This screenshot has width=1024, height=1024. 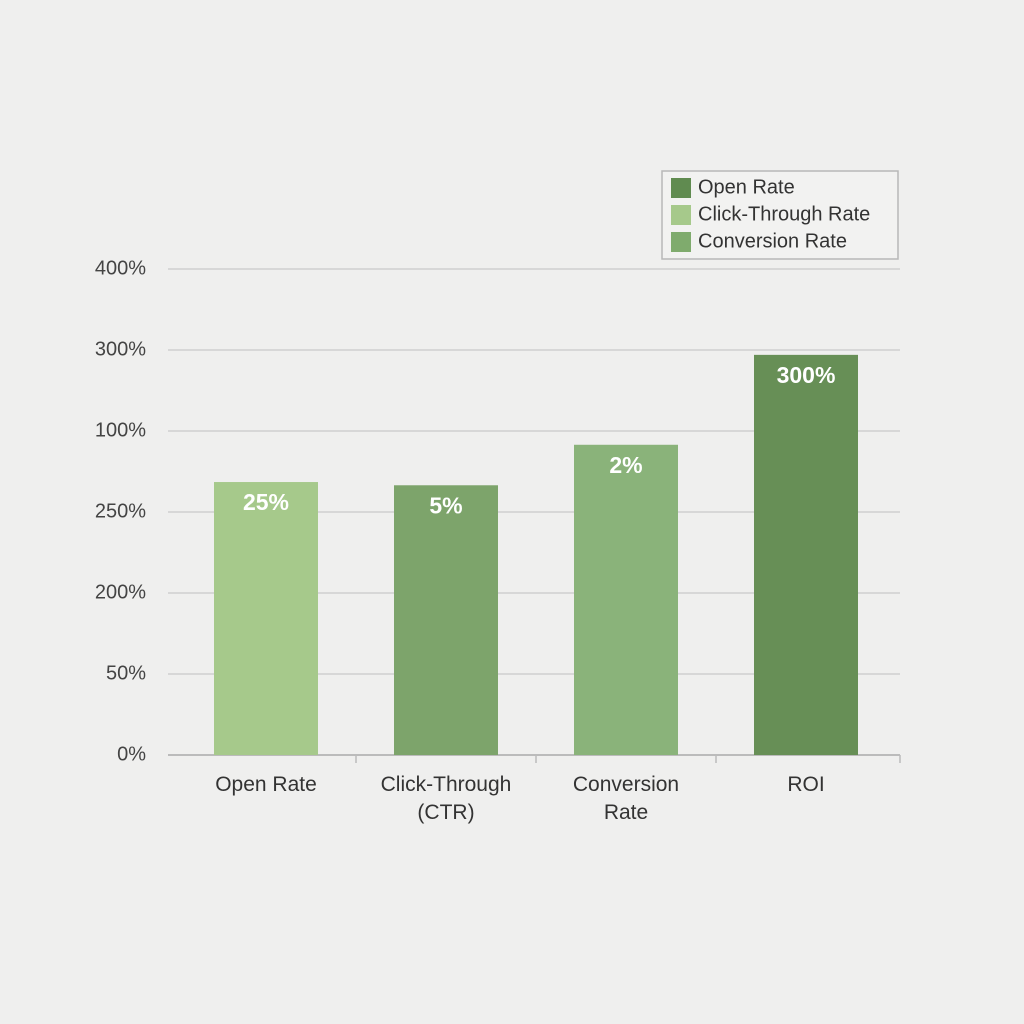 What do you see at coordinates (120, 268) in the screenshot?
I see `y-tick-label: 400%` at bounding box center [120, 268].